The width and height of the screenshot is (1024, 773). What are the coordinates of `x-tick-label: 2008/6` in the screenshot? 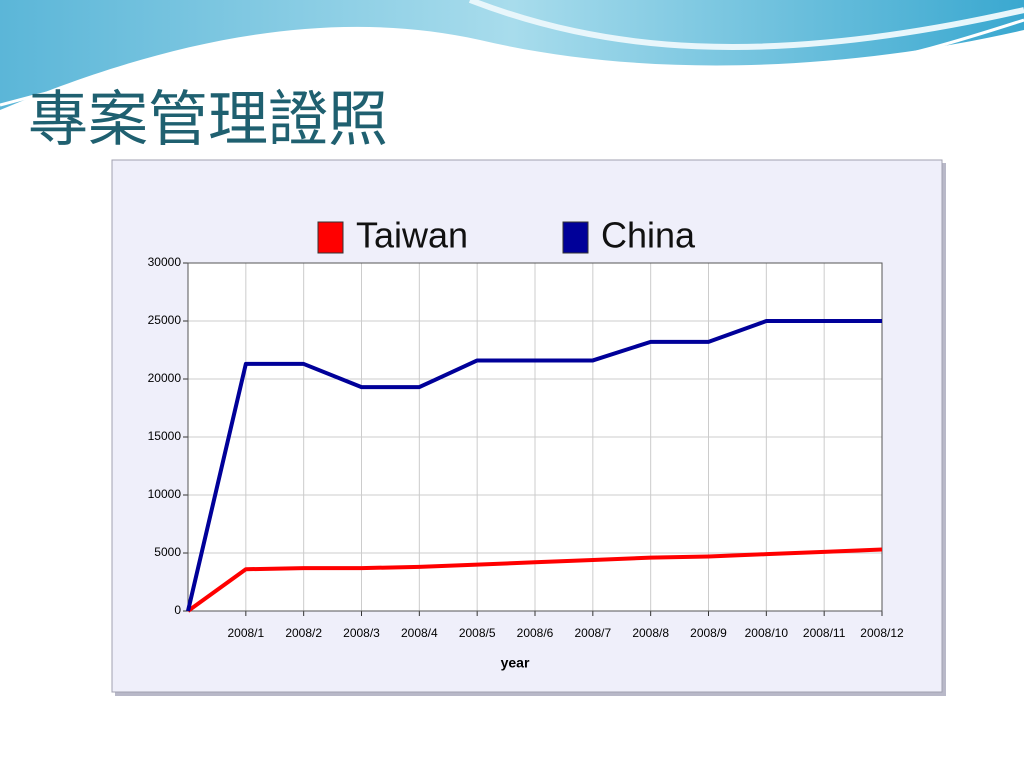 It's located at (535, 633).